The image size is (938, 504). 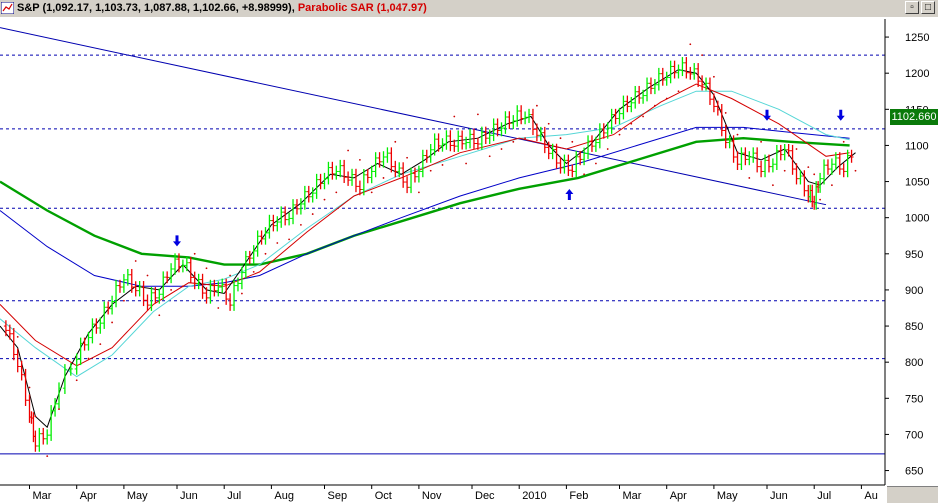 What do you see at coordinates (914, 363) in the screenshot?
I see `y-tick-label: 800` at bounding box center [914, 363].